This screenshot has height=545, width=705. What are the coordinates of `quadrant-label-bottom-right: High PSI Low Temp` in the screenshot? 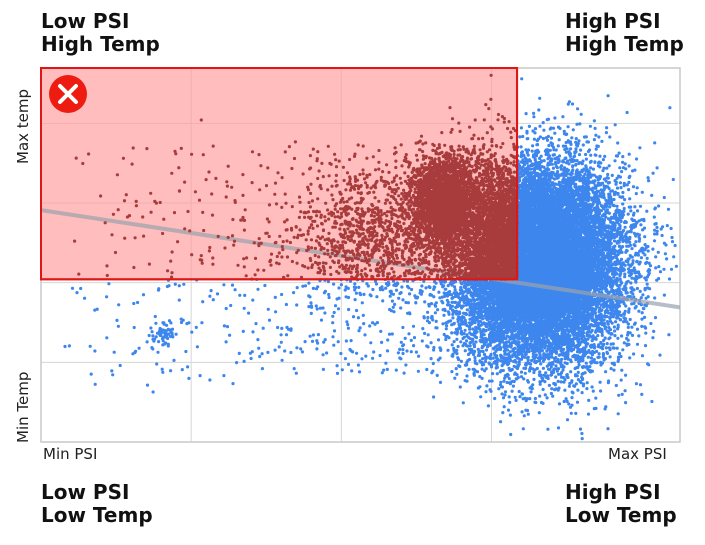 It's located at (621, 504).